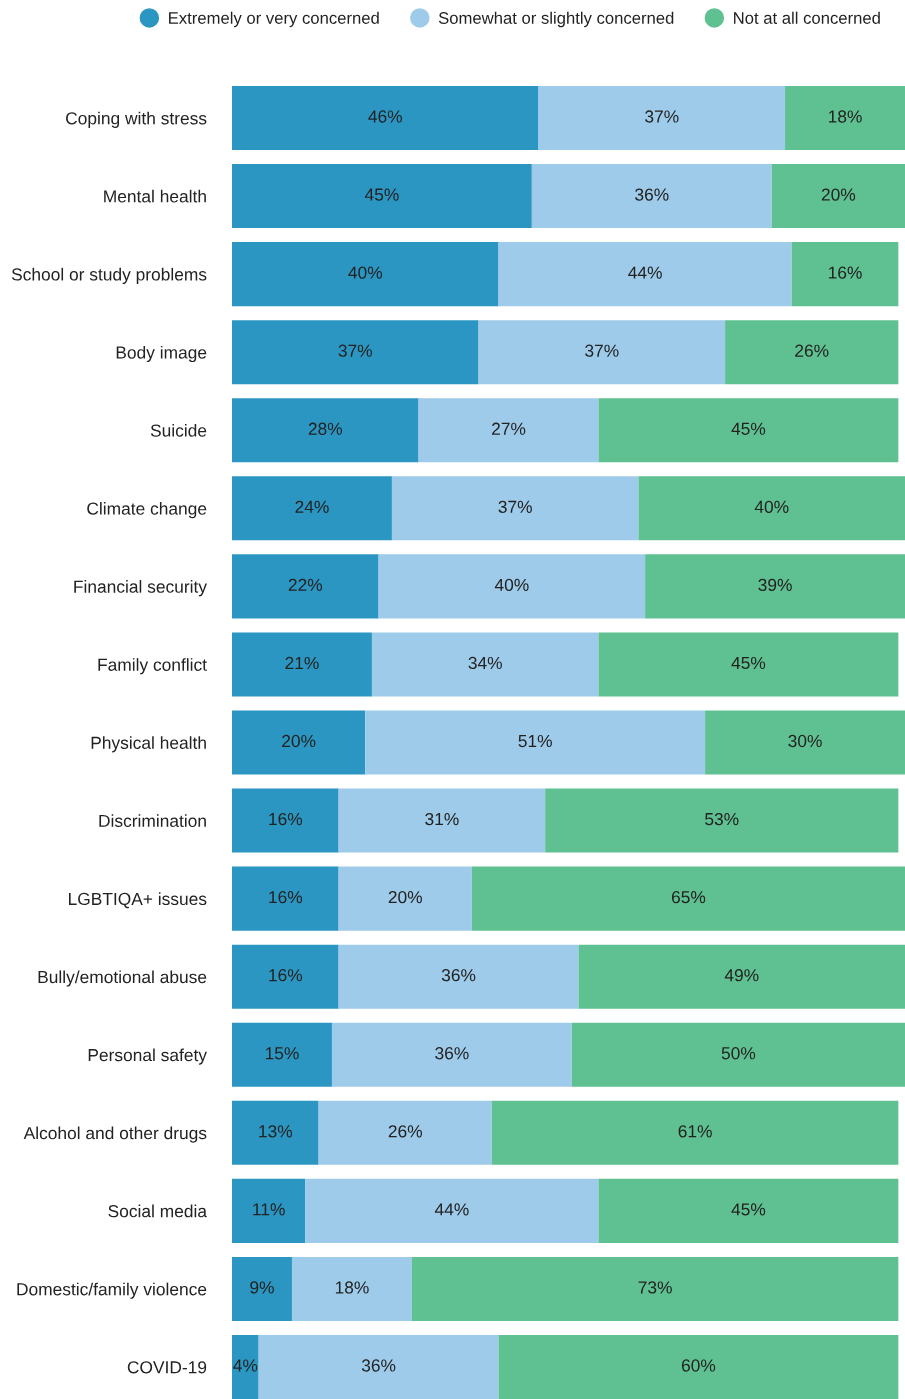  I want to click on data-label: 9%, so click(262, 1287).